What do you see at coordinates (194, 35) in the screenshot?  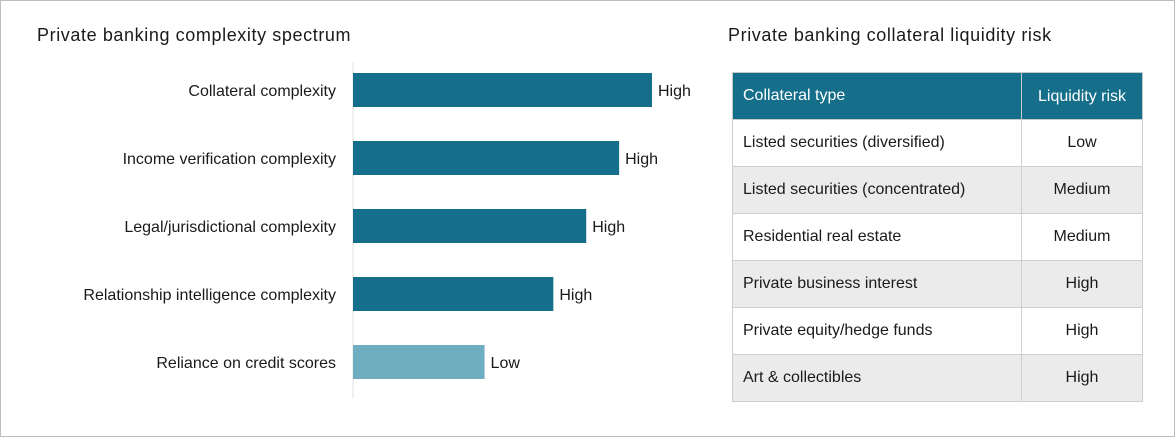 I see `bar-chart-title: Private banking complexity spectrum` at bounding box center [194, 35].